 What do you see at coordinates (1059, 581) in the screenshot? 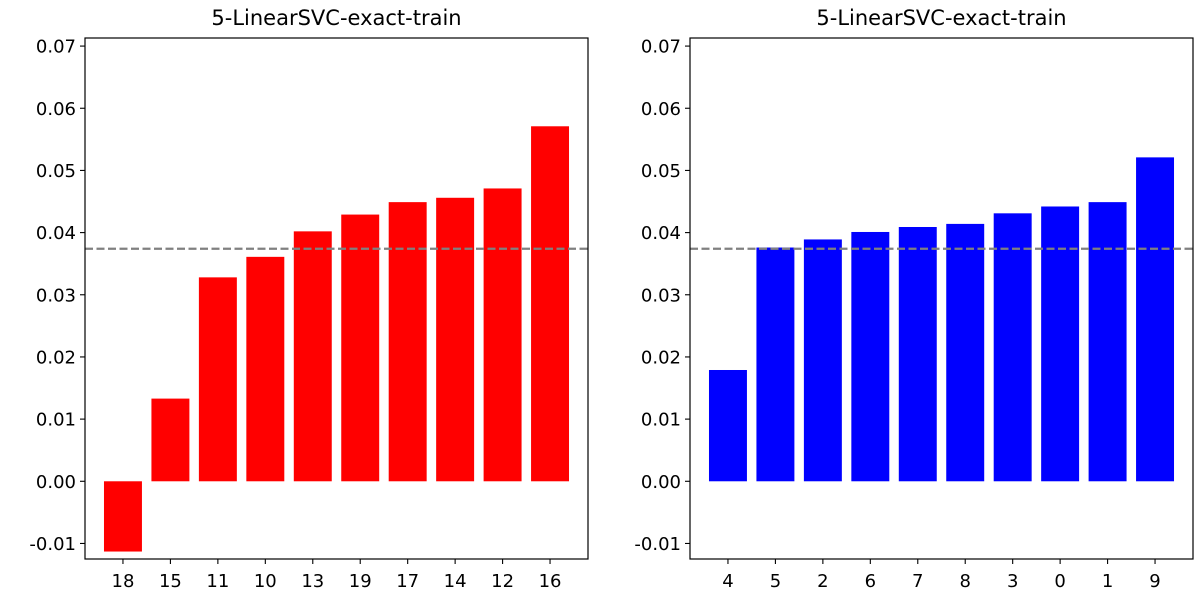
I see `x-tick-label: 0` at bounding box center [1059, 581].